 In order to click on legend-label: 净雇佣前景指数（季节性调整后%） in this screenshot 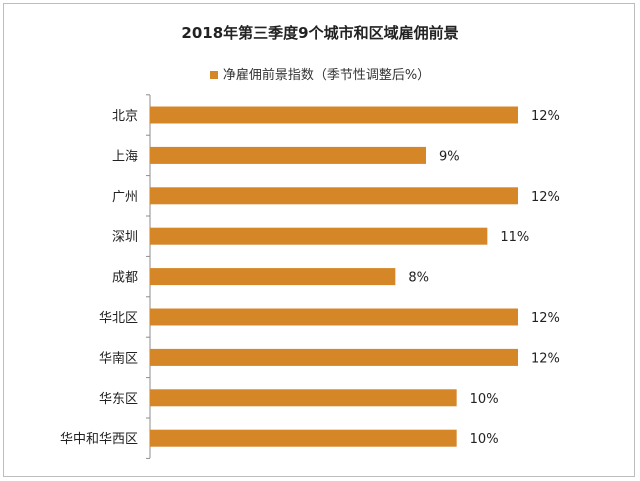, I will do `click(326, 75)`.